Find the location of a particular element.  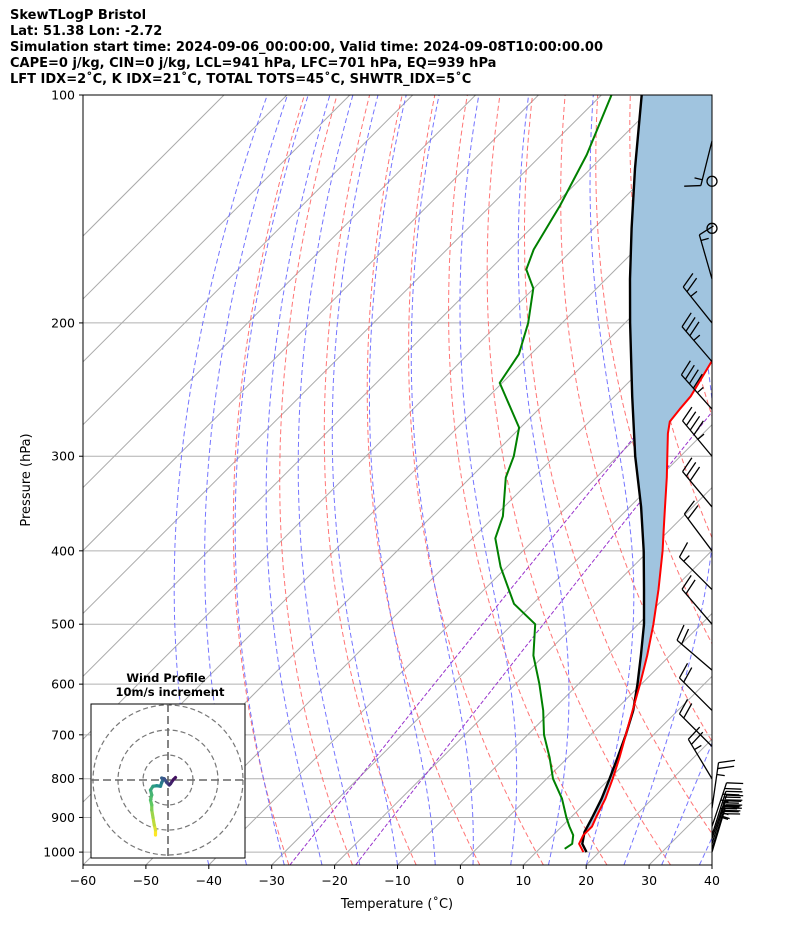

y-tick-label: 300 is located at coordinates (63, 456).